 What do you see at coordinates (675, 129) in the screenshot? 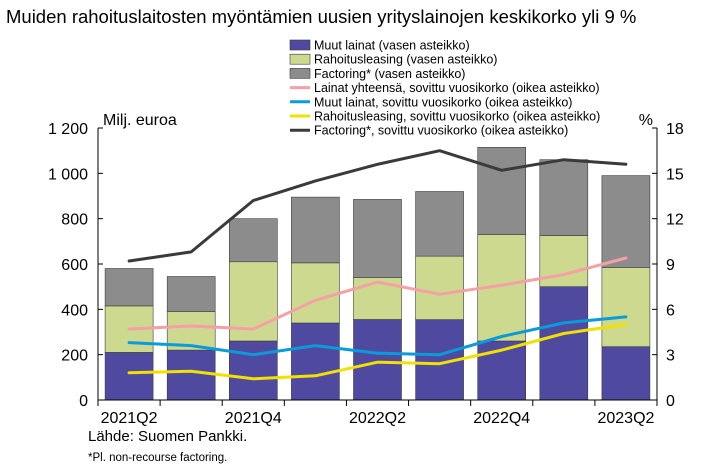
I see `y-right-tick-label-18: 18` at bounding box center [675, 129].